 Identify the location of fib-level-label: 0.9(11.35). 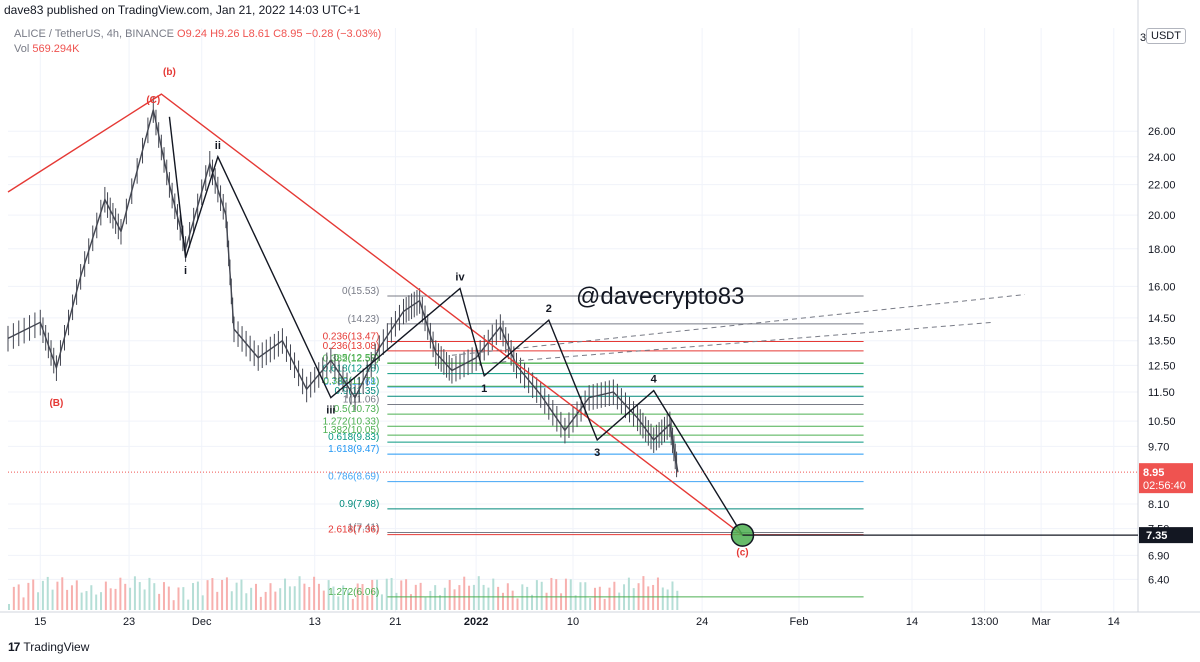
(356, 391).